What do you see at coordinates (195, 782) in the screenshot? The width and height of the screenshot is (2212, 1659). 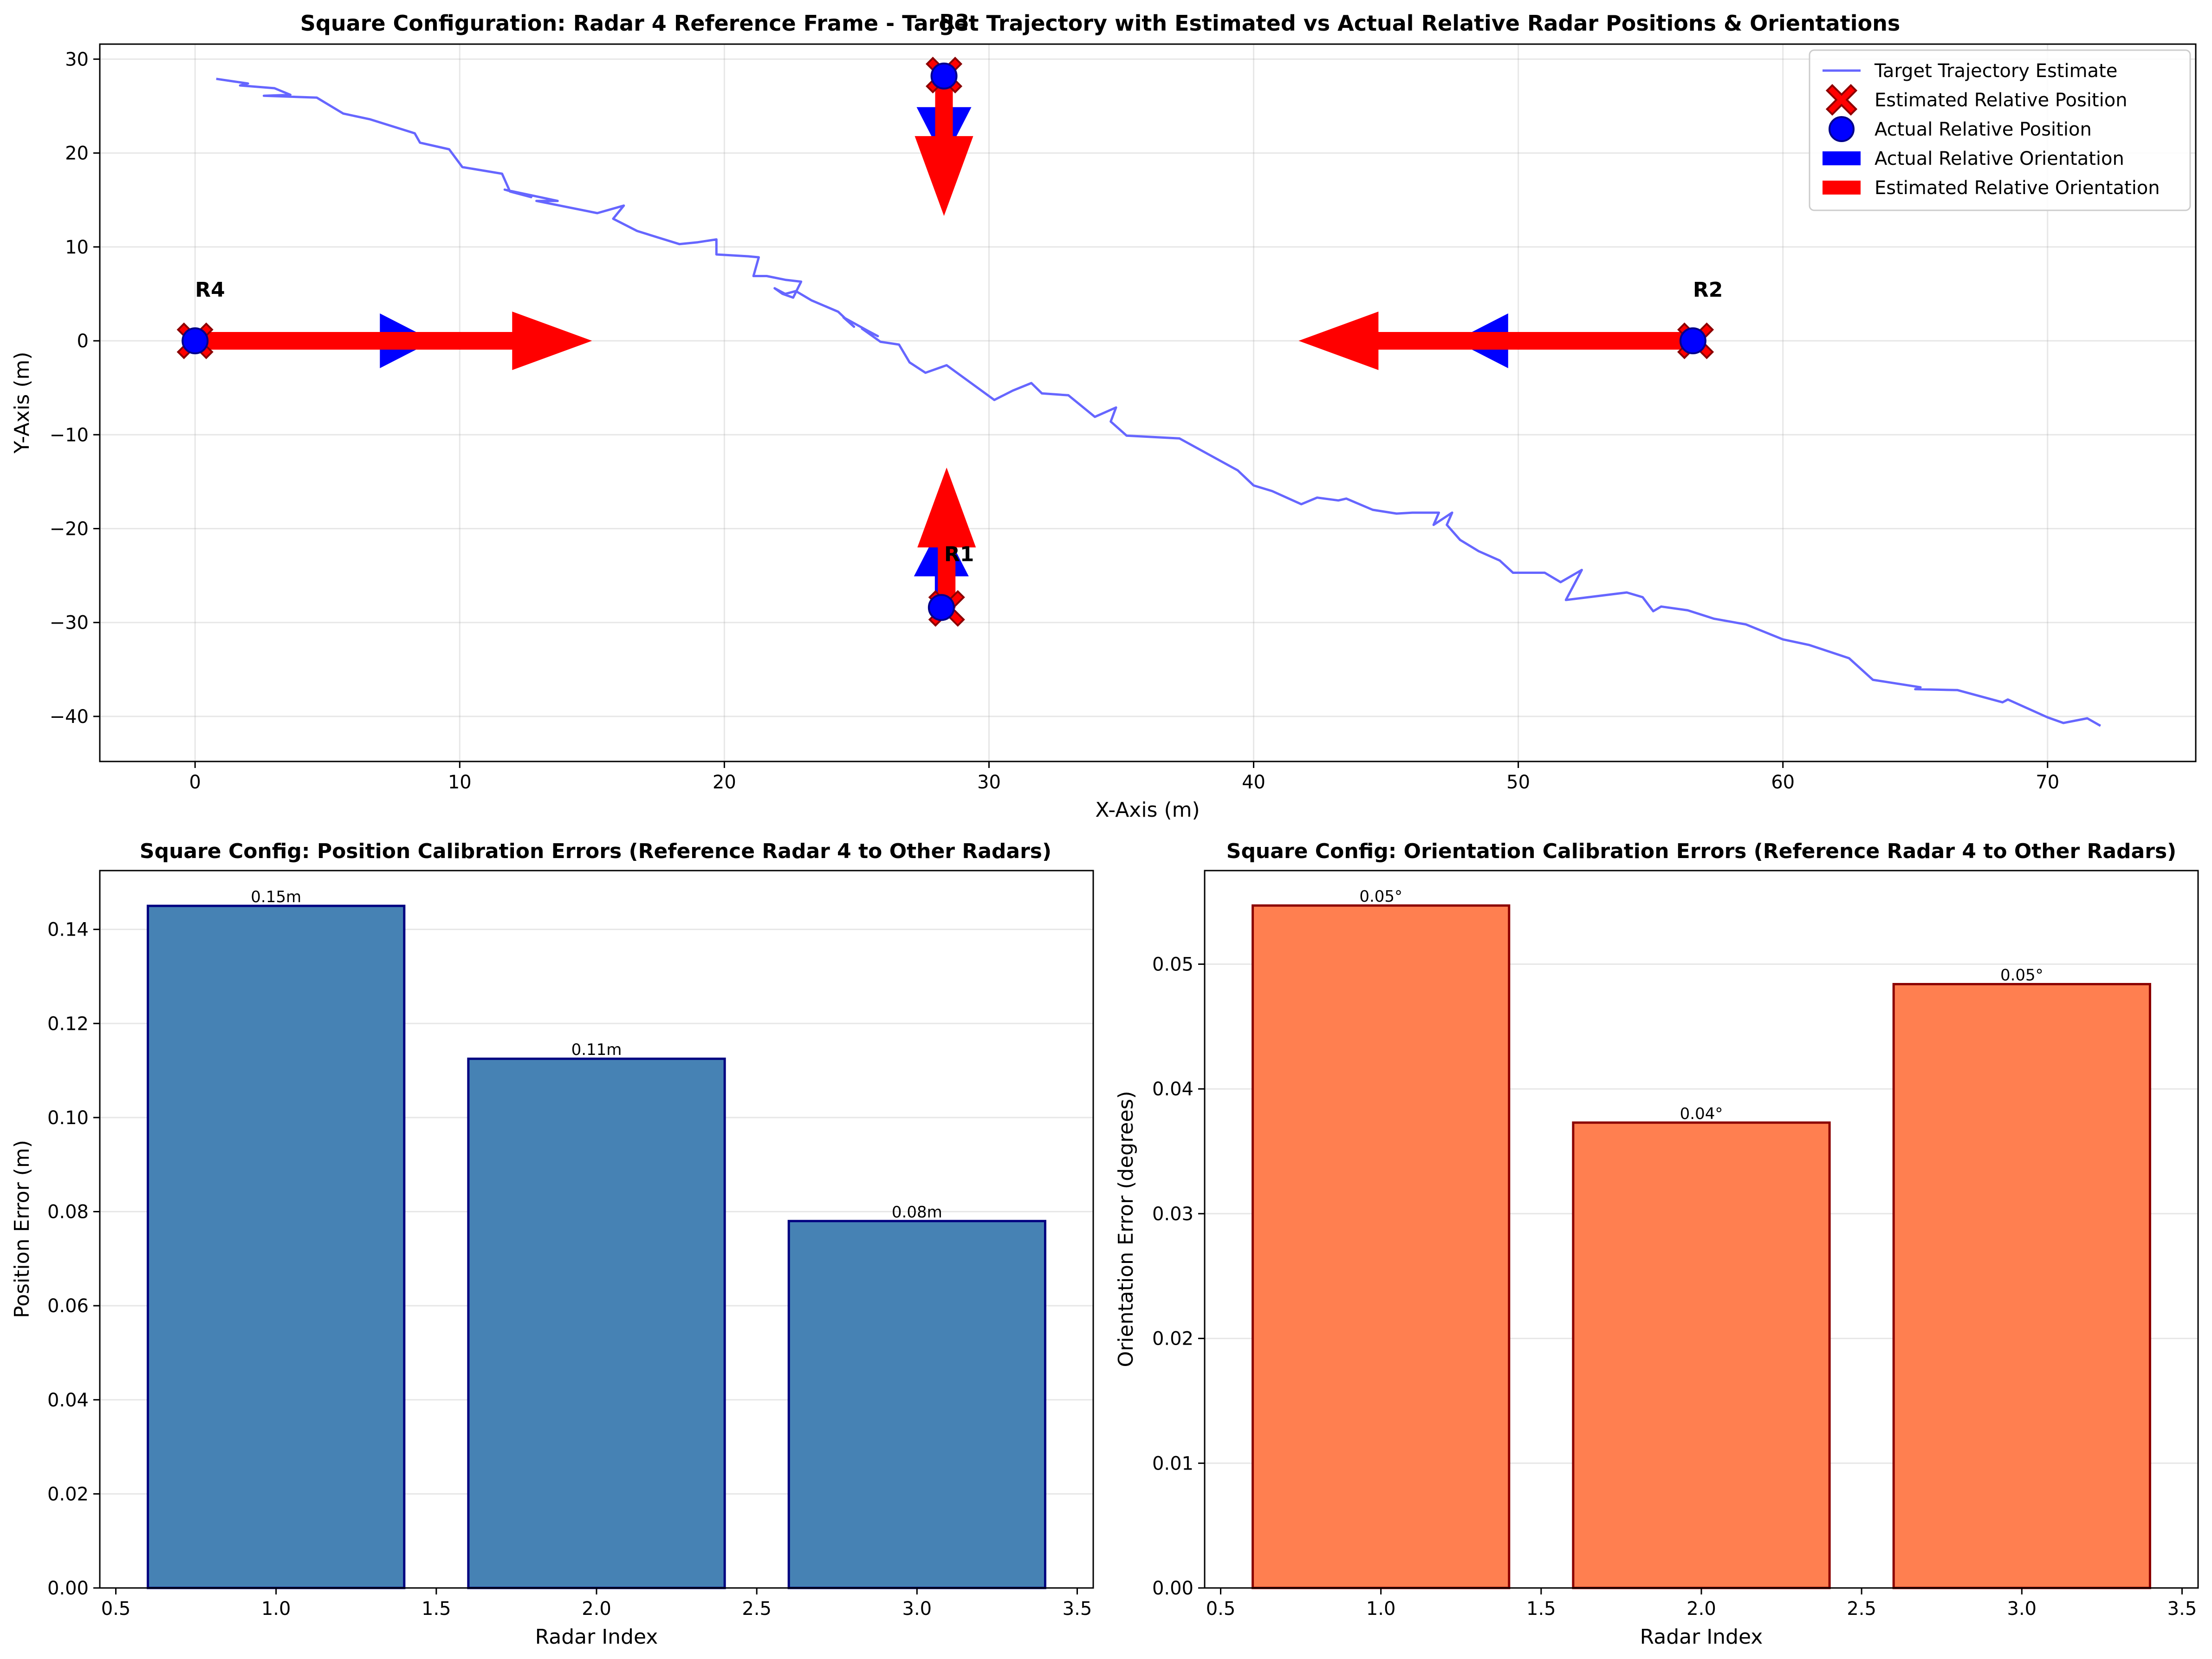 I see `x-tick-label: 0` at bounding box center [195, 782].